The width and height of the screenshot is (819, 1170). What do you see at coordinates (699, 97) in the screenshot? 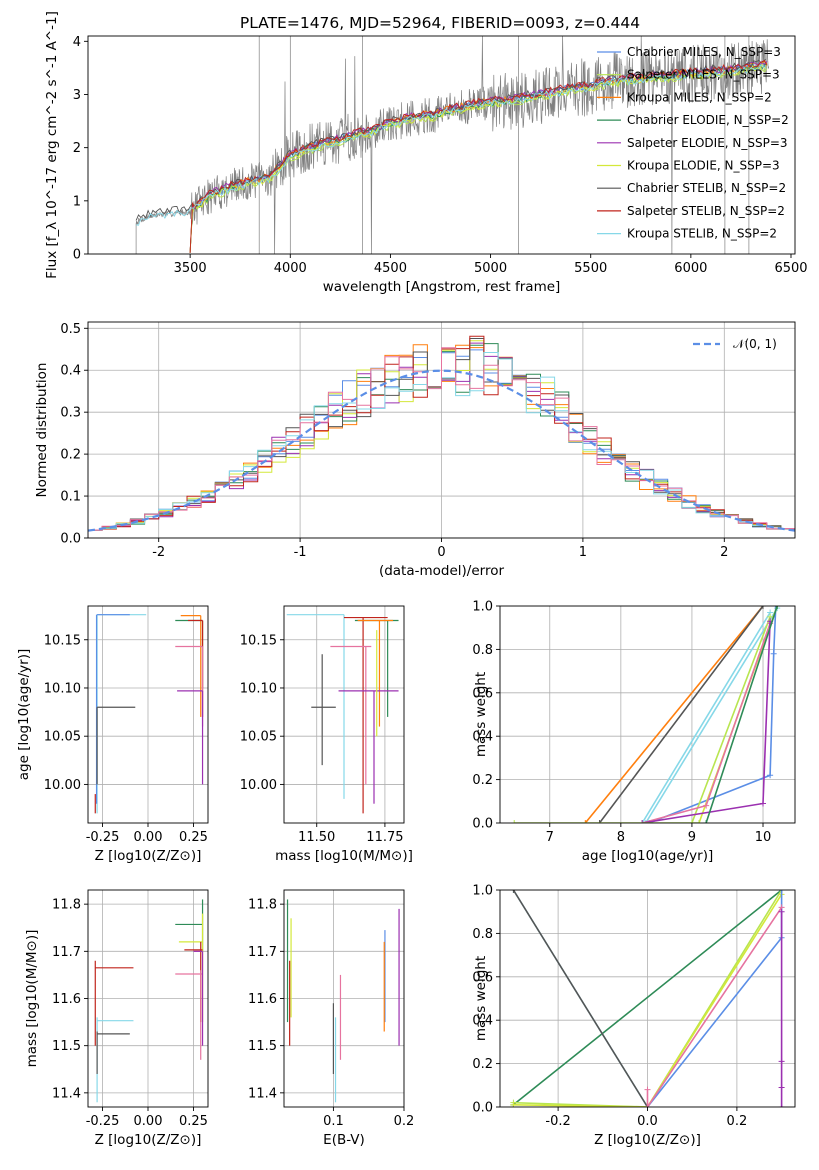
I see `legend-label: Kroupa MILES, N_SSP=2` at bounding box center [699, 97].